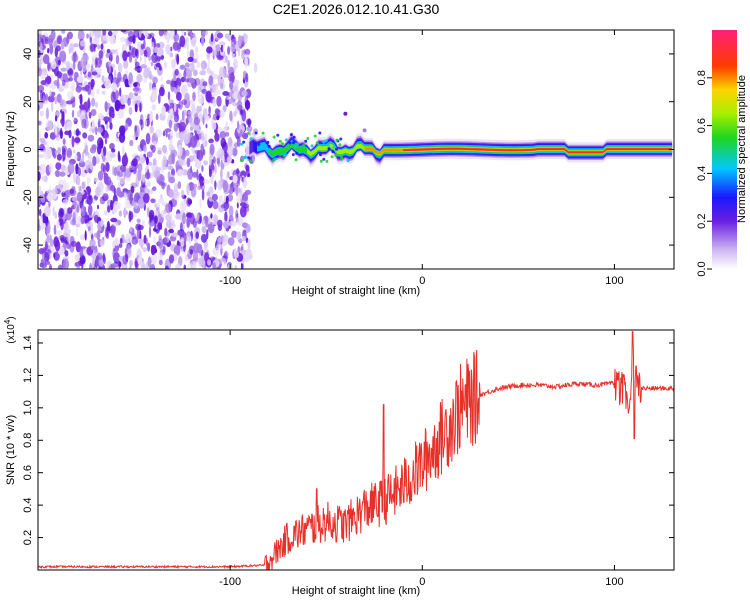 The height and width of the screenshot is (600, 750). What do you see at coordinates (724, 149) in the screenshot?
I see `colorbar-gradient` at bounding box center [724, 149].